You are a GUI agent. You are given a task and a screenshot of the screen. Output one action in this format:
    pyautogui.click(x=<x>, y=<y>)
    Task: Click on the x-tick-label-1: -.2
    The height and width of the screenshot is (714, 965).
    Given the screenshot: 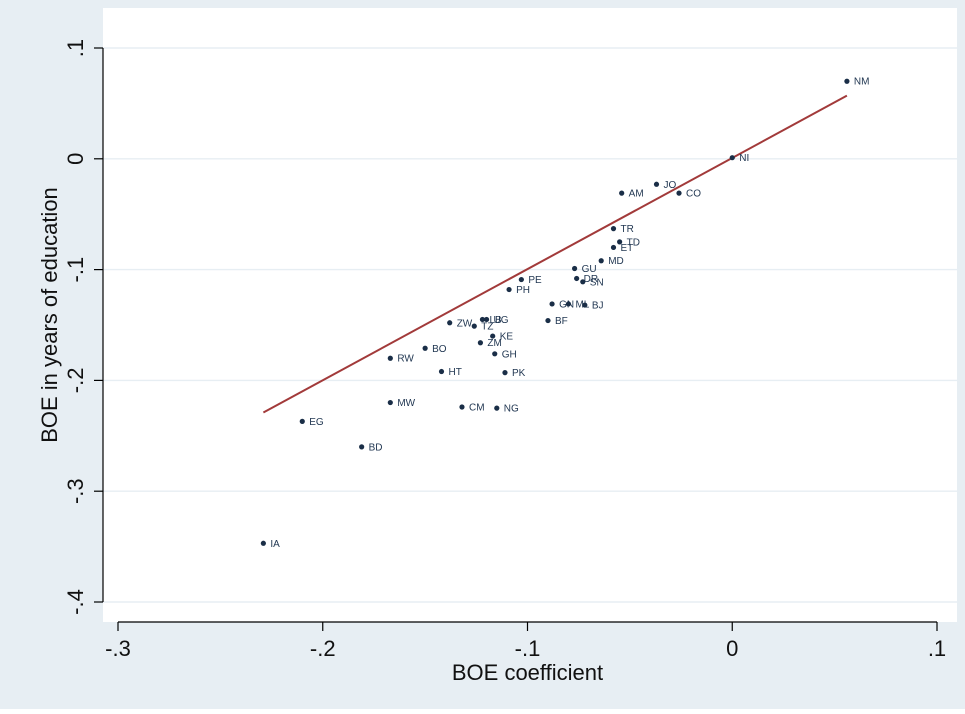 What is the action you would take?
    pyautogui.click(x=323, y=648)
    